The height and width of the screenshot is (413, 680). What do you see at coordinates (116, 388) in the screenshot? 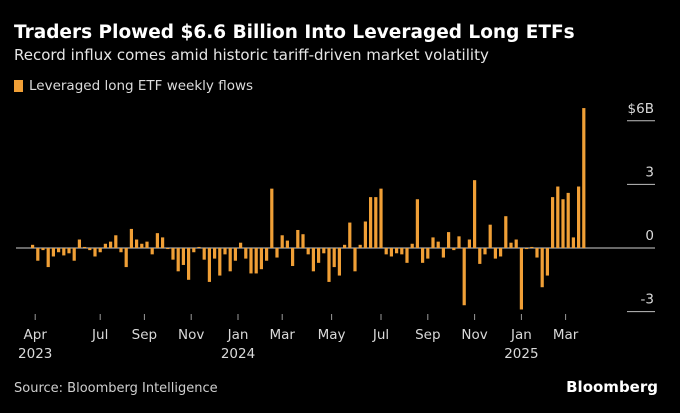
I see `source-note: Source: Bloomberg Intelligence` at bounding box center [116, 388].